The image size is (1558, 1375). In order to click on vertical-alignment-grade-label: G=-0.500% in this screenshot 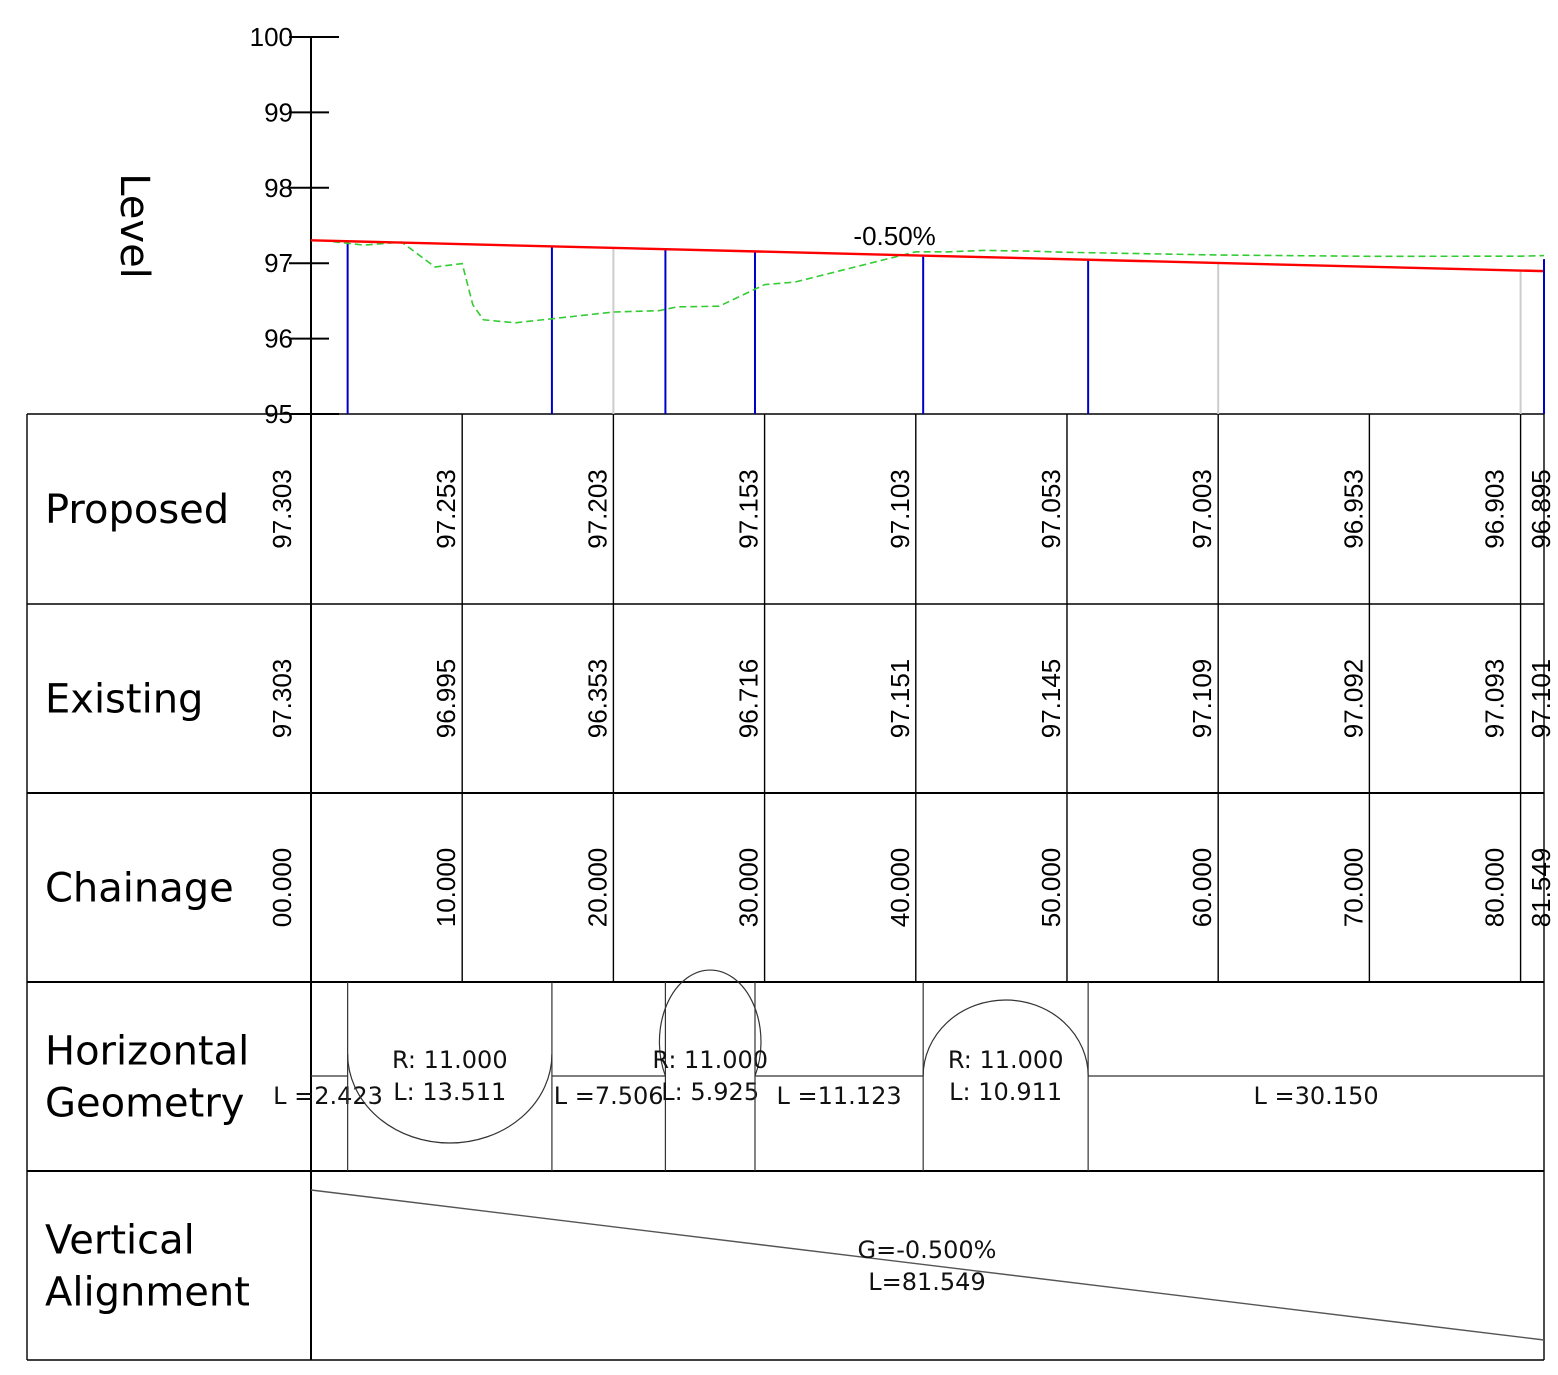, I will do `click(927, 1250)`.